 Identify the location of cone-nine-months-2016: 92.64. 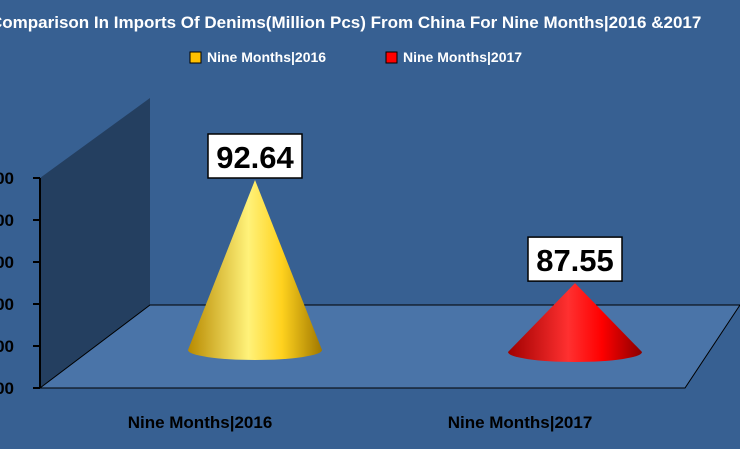
(255, 246).